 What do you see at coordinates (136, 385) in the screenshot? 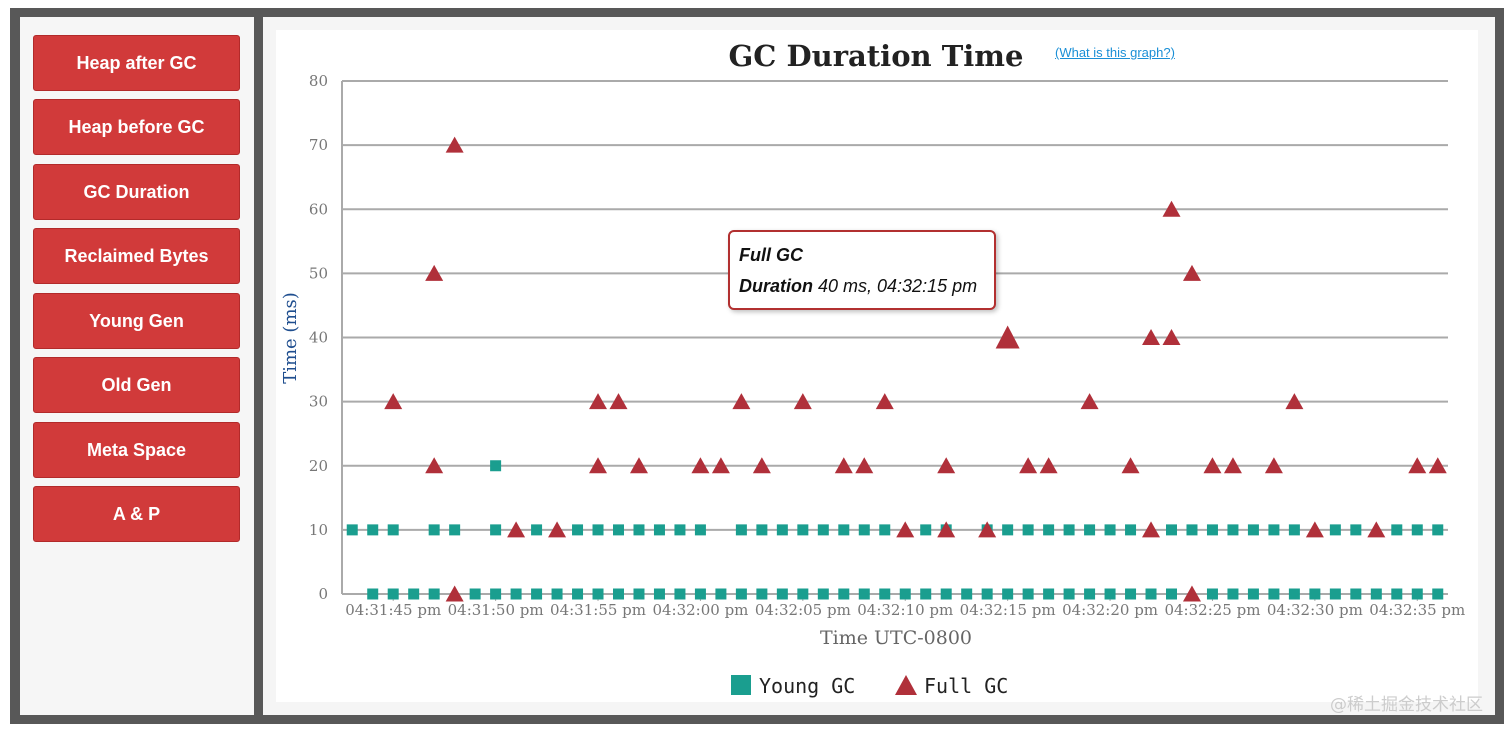
I see `old-gen-button: Old Gen` at bounding box center [136, 385].